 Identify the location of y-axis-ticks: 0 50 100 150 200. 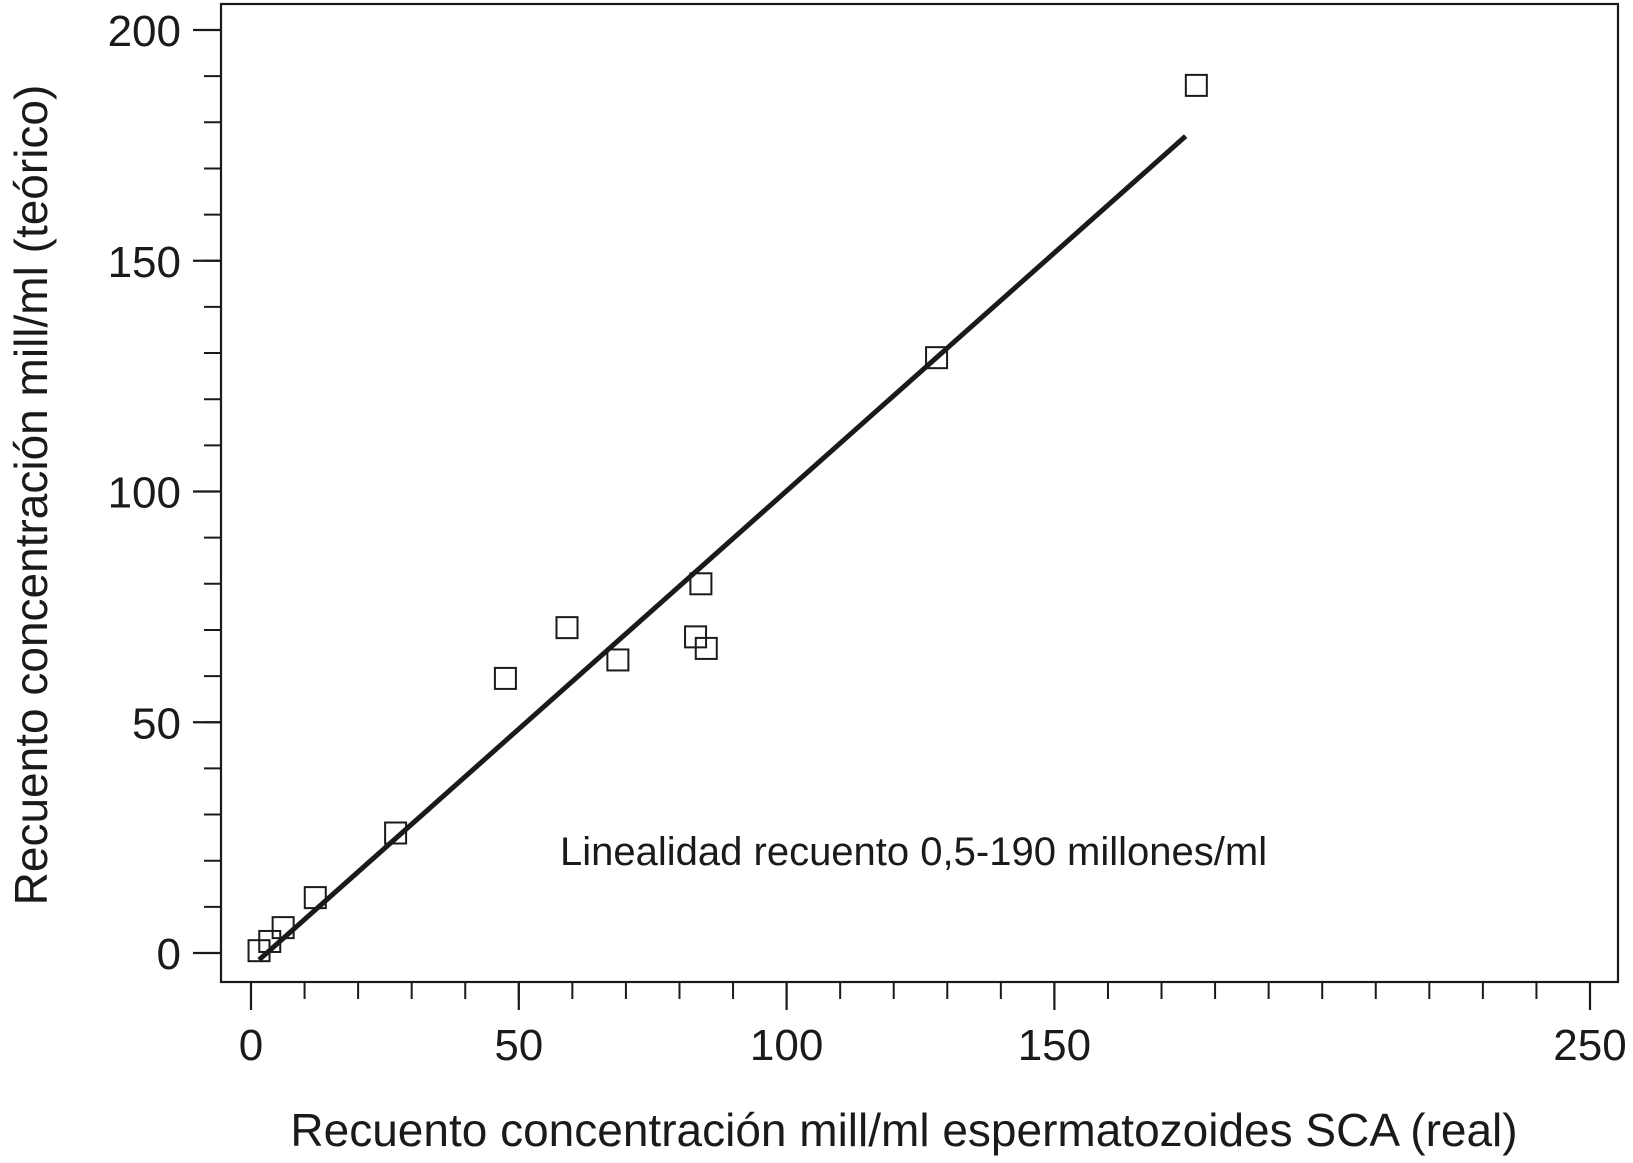
(164, 493).